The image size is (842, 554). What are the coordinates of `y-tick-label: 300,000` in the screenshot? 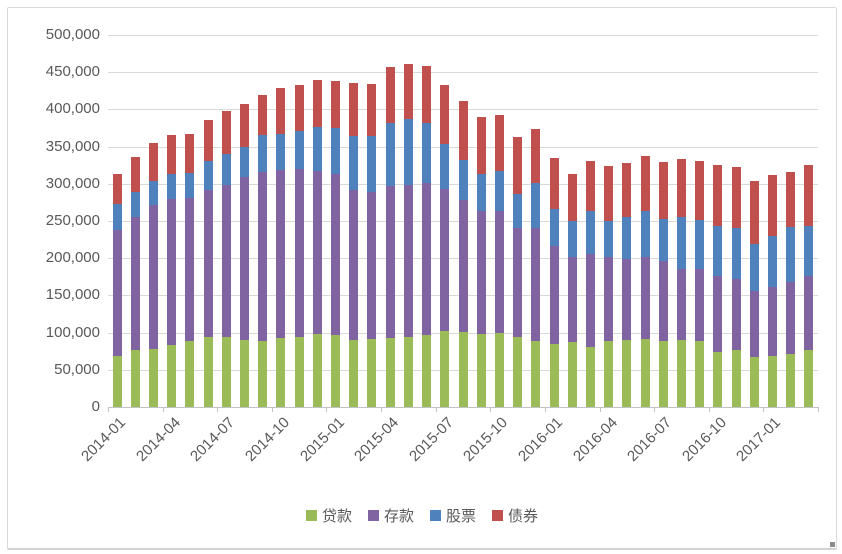 It's located at (72, 183).